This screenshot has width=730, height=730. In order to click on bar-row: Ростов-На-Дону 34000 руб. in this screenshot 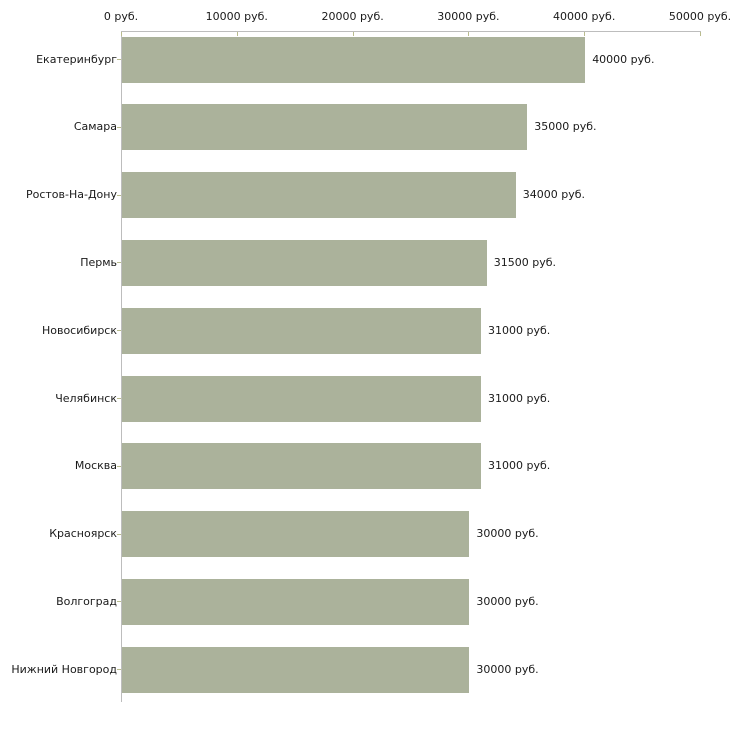, I will do `click(365, 201)`.